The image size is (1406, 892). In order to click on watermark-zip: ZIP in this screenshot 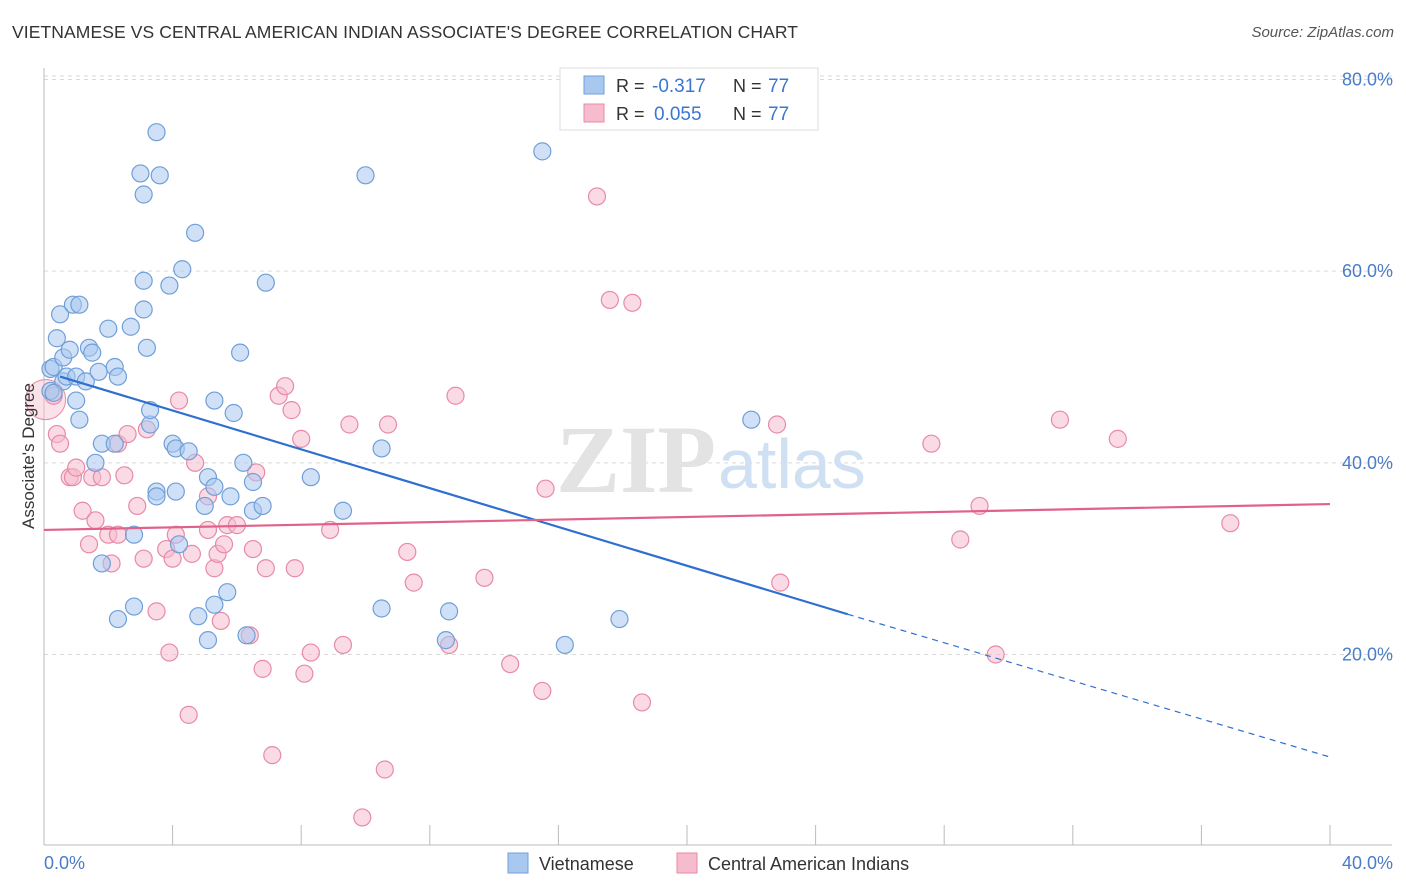, I will do `click(636, 459)`.